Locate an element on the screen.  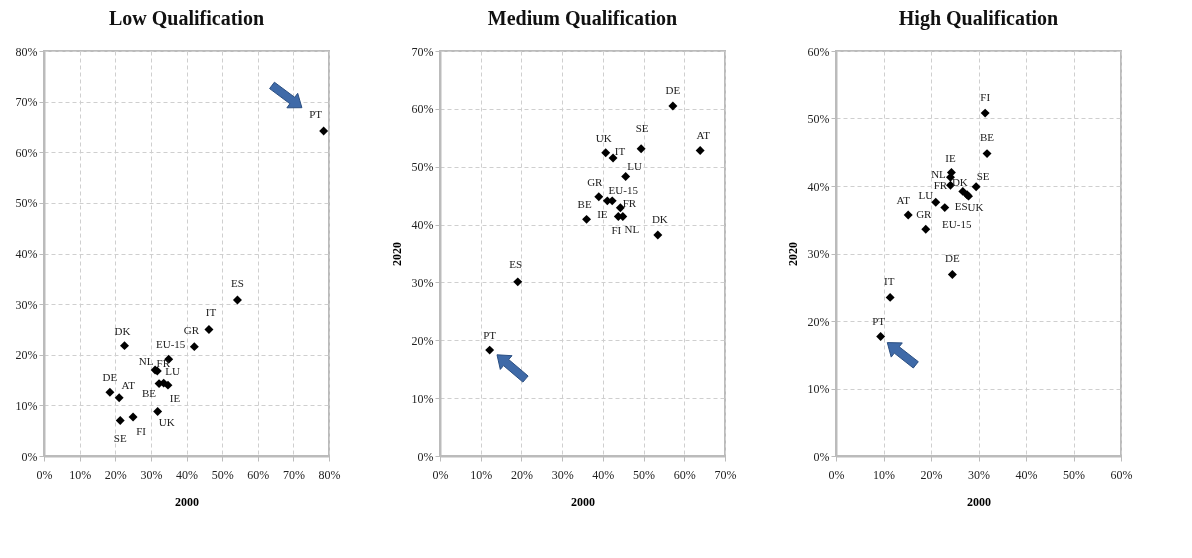
chart-title: High Qualification is located at coordinates (978, 18).